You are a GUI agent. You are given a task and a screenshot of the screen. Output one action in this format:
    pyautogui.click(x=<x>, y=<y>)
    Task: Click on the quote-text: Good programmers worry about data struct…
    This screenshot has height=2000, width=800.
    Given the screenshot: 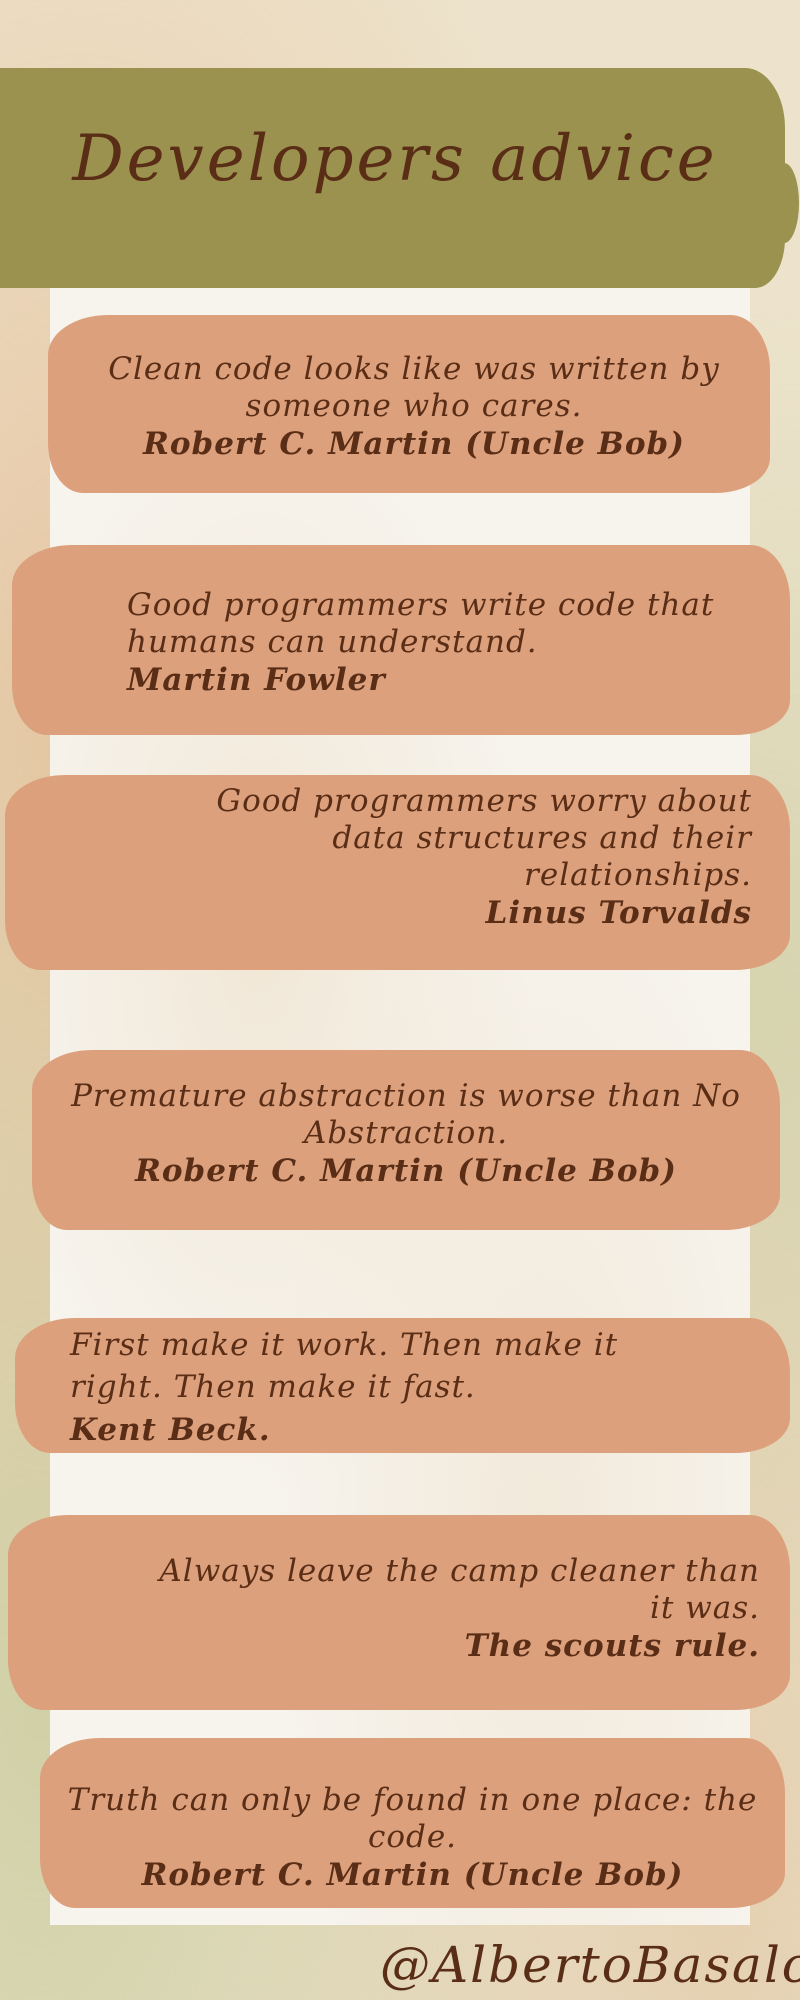 What is the action you would take?
    pyautogui.click(x=484, y=838)
    